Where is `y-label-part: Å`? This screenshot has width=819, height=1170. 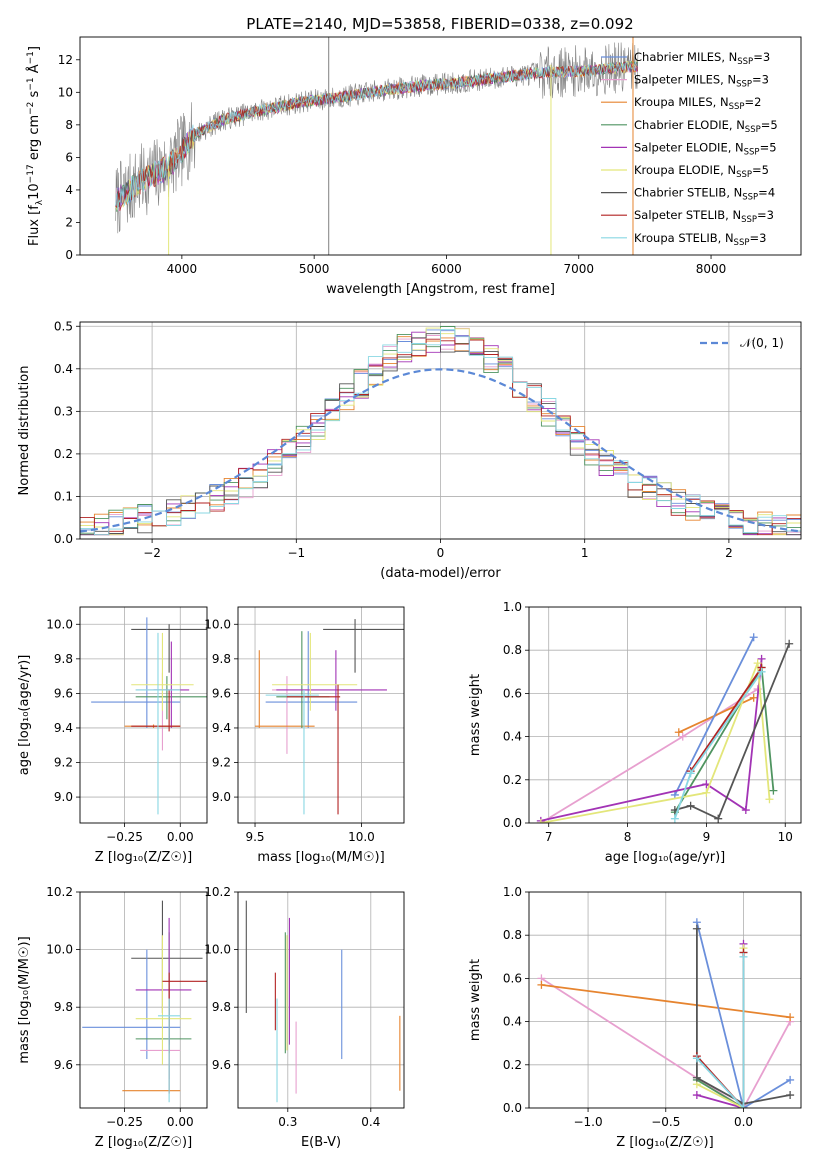
y-label-part: Å is located at coordinates (34, 70).